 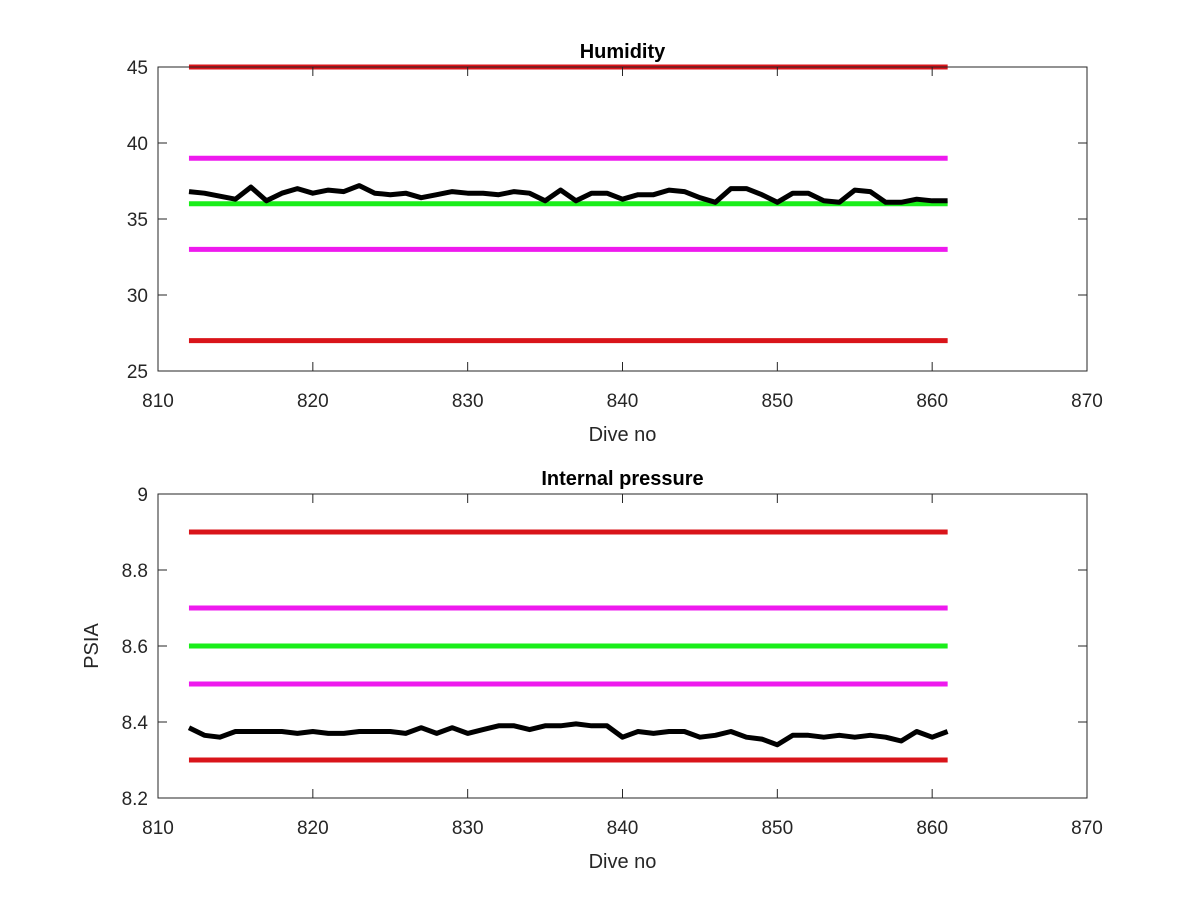 What do you see at coordinates (135, 647) in the screenshot?
I see `y-tick-label: 8.6` at bounding box center [135, 647].